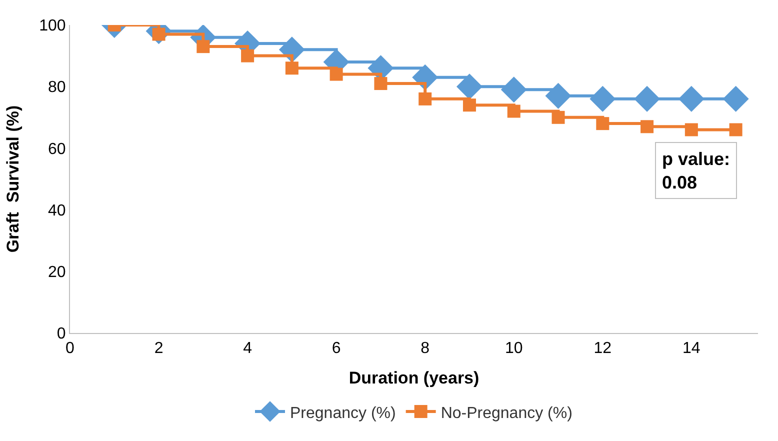  Describe the element at coordinates (343, 413) in the screenshot. I see `legend-label: Pregnancy (%)` at that location.